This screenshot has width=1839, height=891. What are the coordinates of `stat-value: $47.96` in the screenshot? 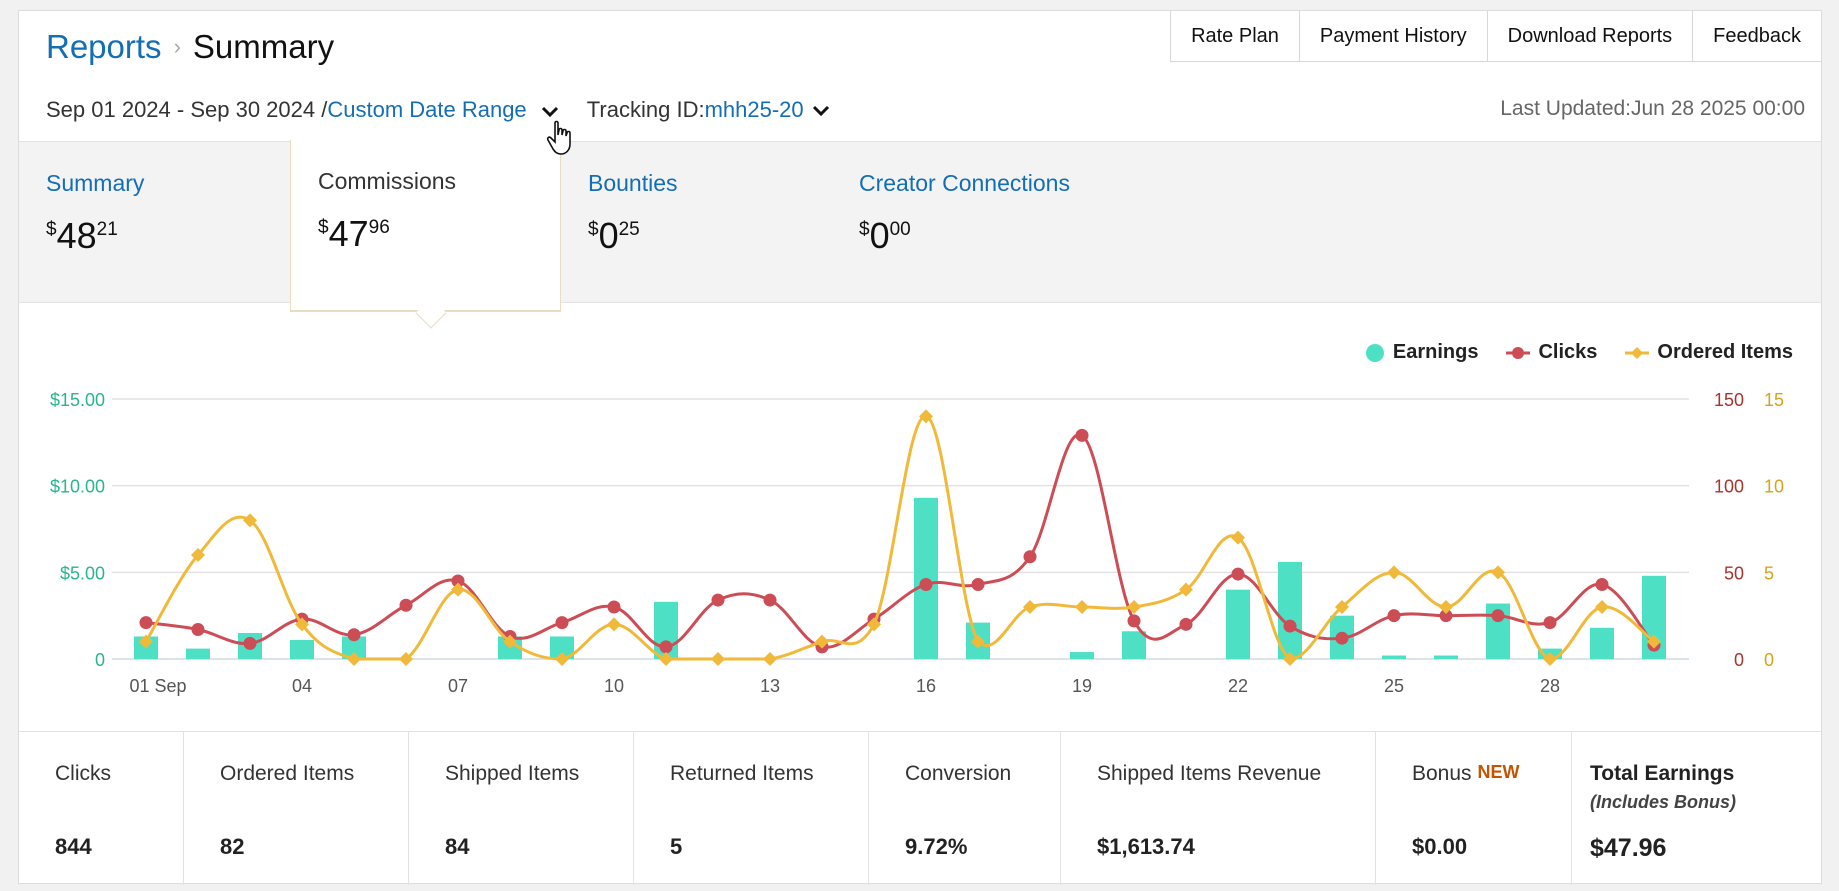 It's located at (1628, 848).